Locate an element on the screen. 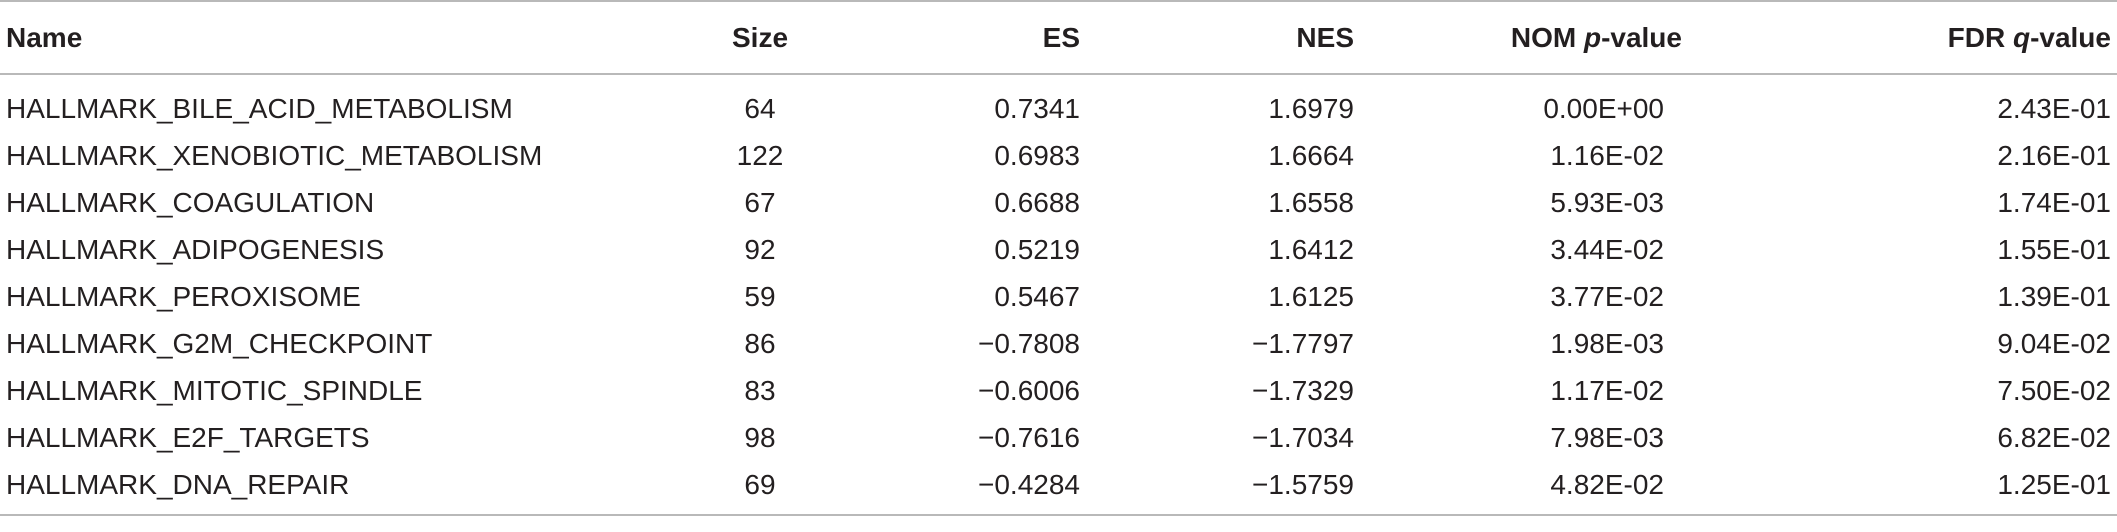  cell-fdr-q-value: 7.50E-02 is located at coordinates (2054, 390).